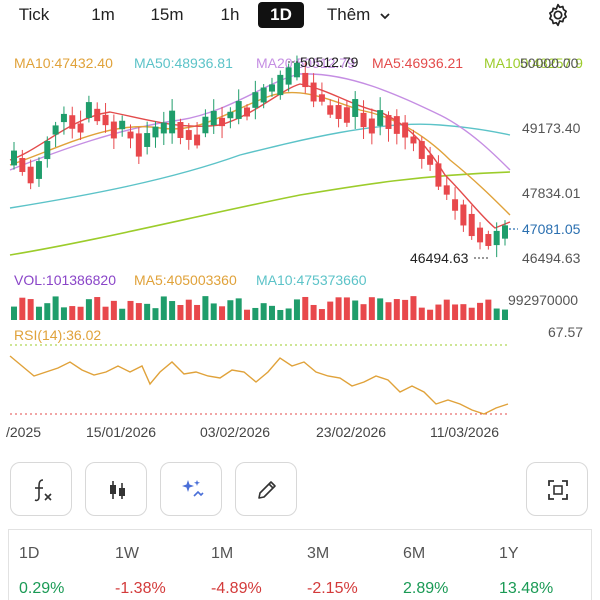  I want to click on ai-pattern-button, so click(191, 489).